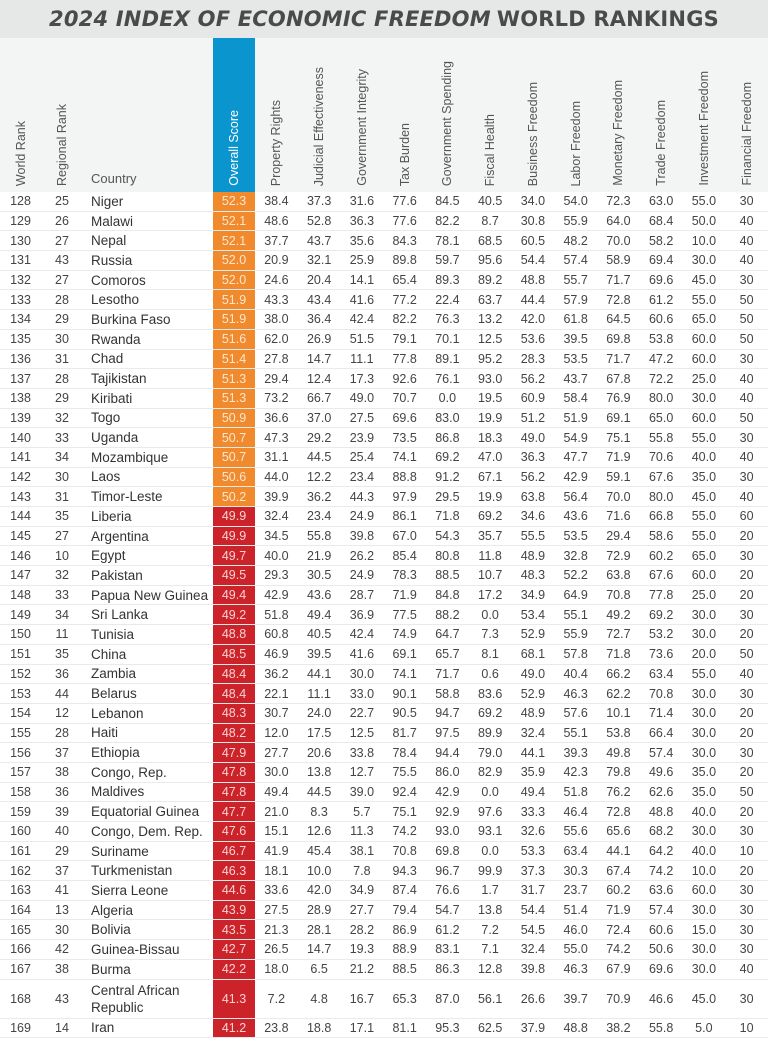 The width and height of the screenshot is (768, 1044). I want to click on cell-world-rank: 150, so click(20, 634).